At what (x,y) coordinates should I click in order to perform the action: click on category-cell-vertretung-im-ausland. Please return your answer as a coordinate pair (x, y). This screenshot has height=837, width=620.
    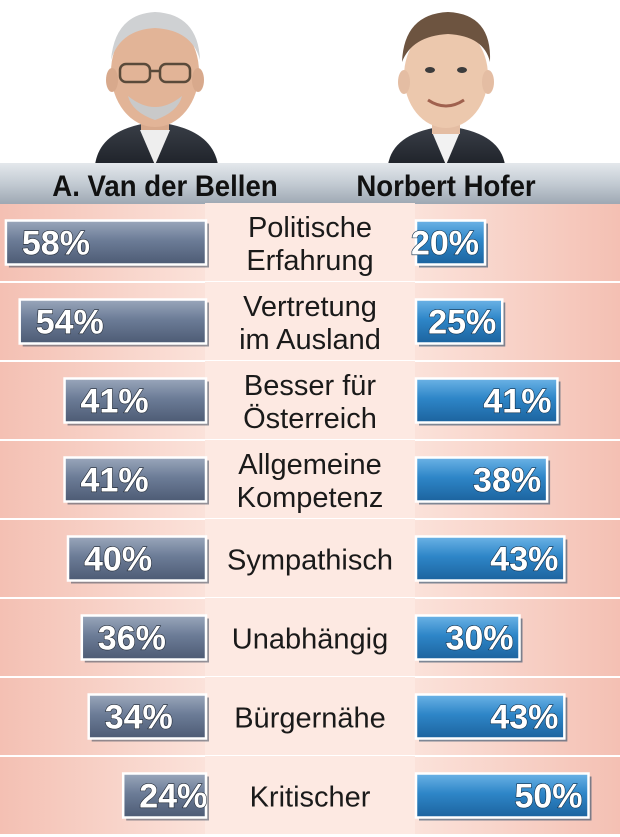
    Looking at the image, I should click on (310, 321).